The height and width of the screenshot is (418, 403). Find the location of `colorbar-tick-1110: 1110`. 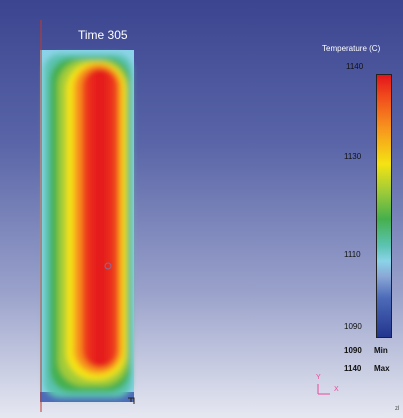

colorbar-tick-1110: 1110 is located at coordinates (352, 254).